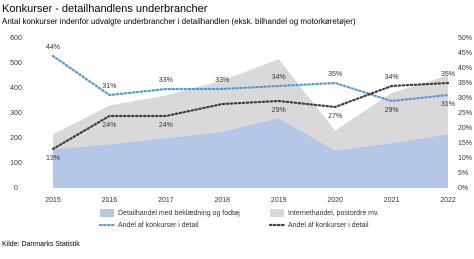 This screenshot has width=474, height=259. What do you see at coordinates (465, 83) in the screenshot?
I see `y2-tick-label: 35%` at bounding box center [465, 83].